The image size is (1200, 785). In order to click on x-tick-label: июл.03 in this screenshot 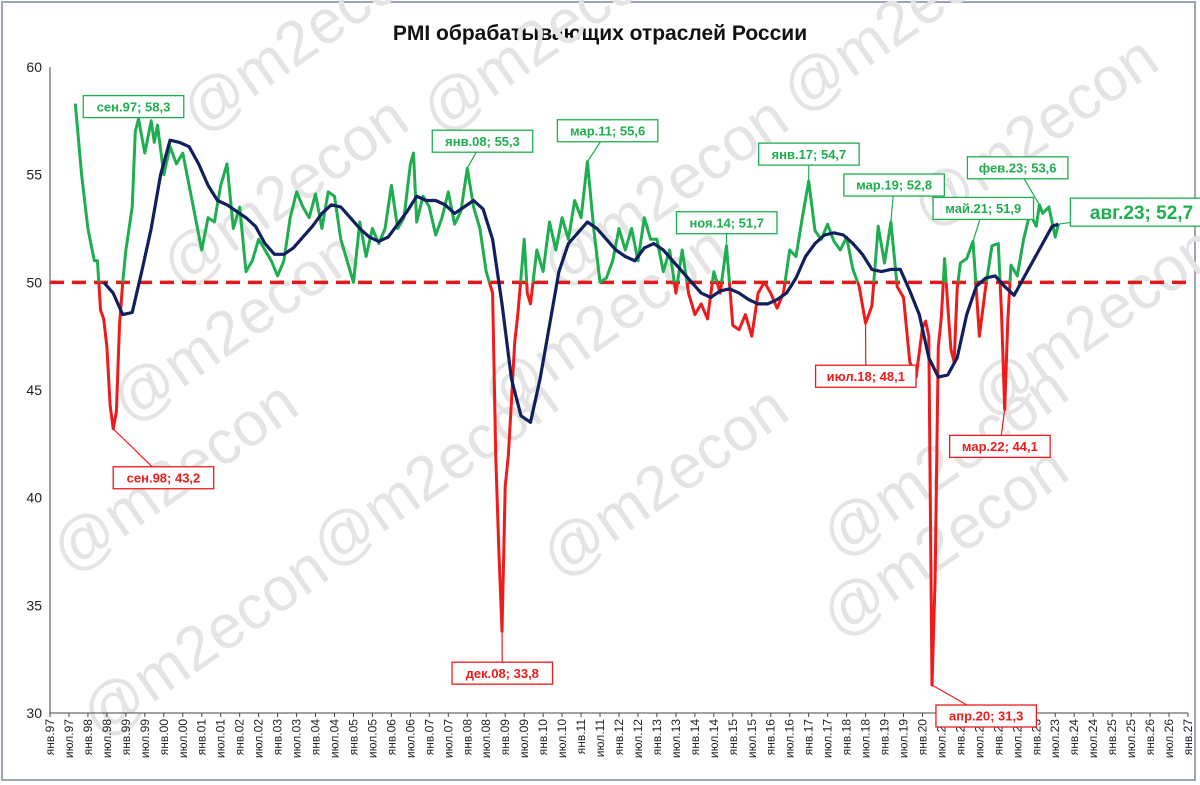, I will do `click(297, 738)`.